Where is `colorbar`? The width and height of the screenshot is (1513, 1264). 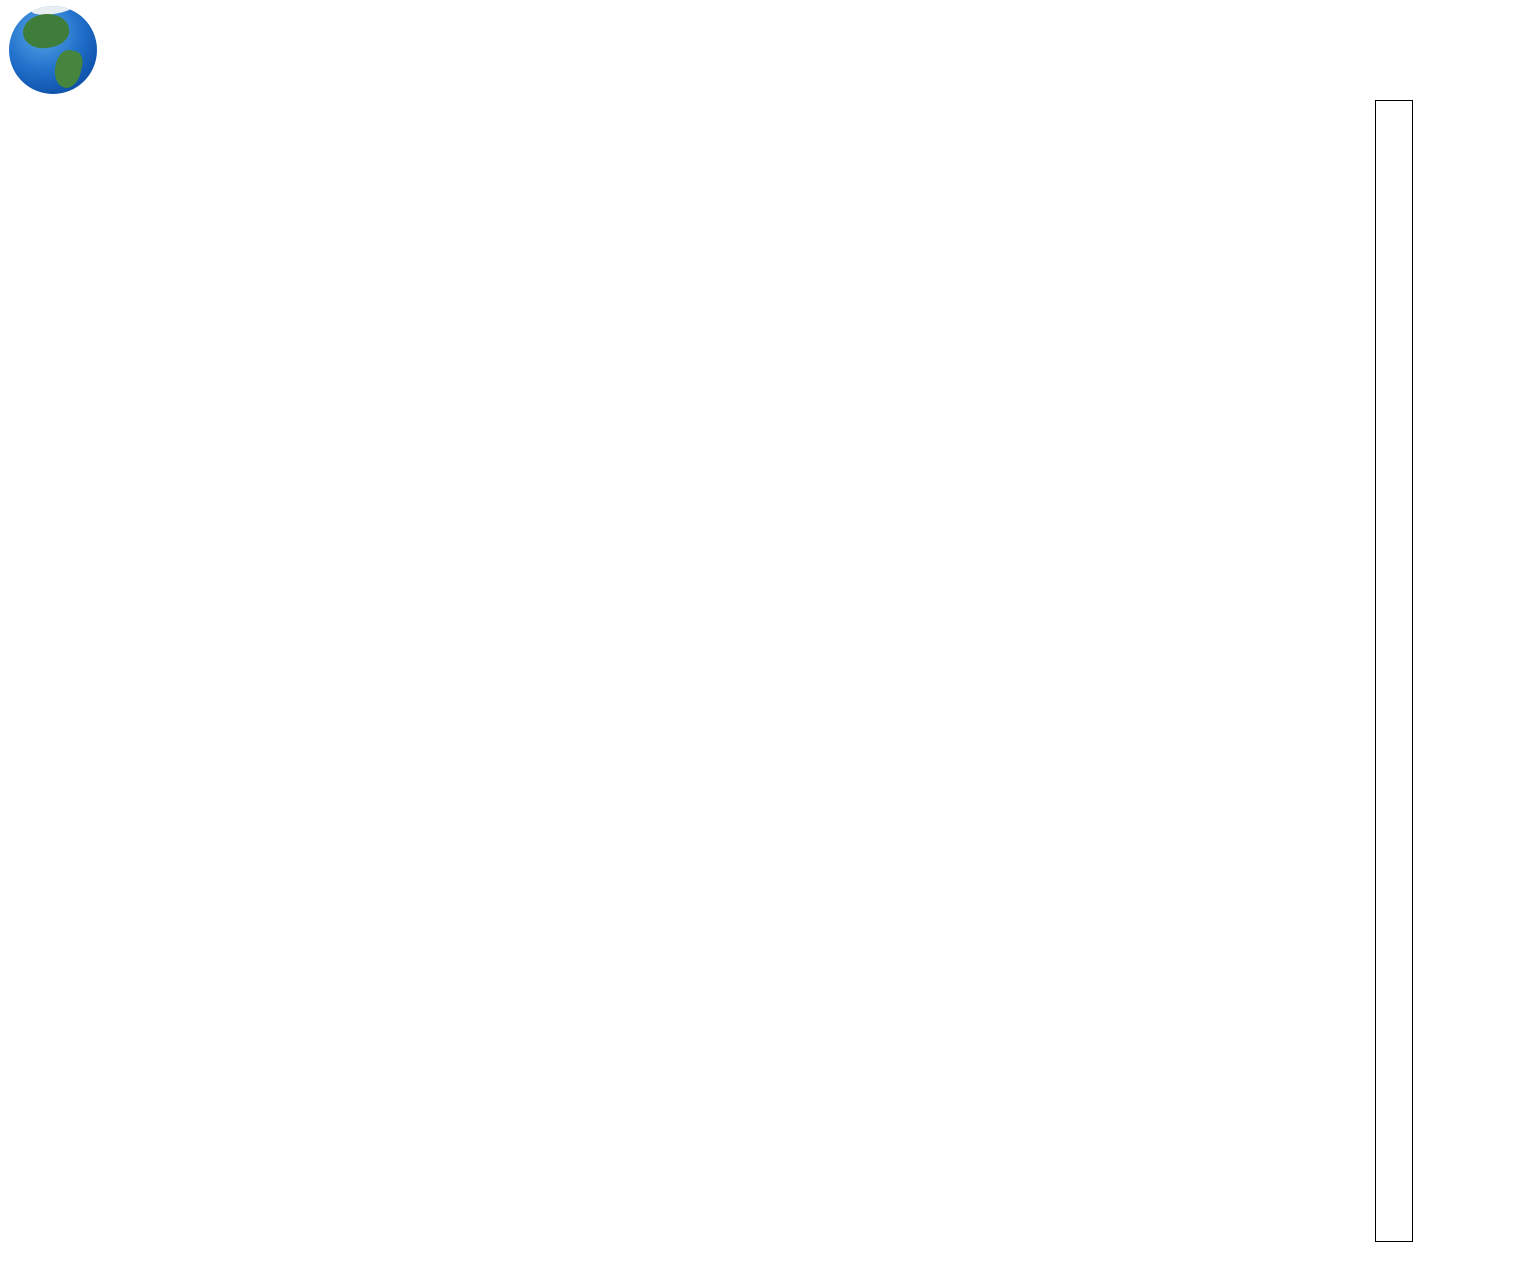
colorbar is located at coordinates (1394, 671).